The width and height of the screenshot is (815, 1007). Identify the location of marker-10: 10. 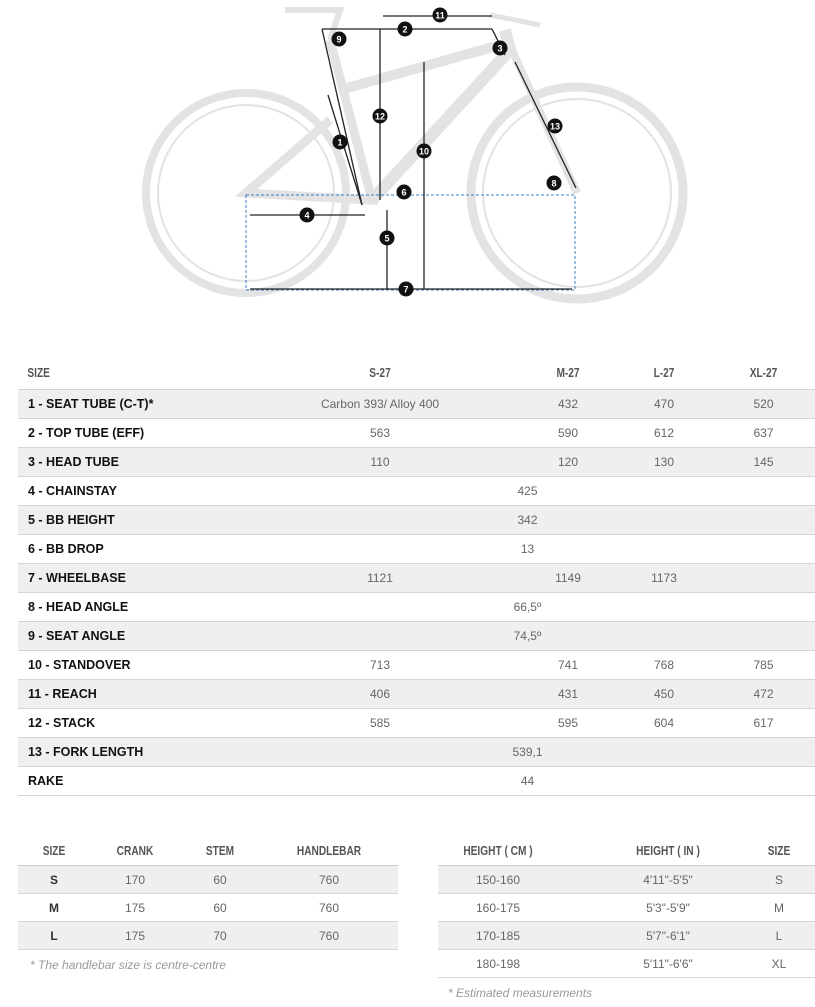
(424, 151).